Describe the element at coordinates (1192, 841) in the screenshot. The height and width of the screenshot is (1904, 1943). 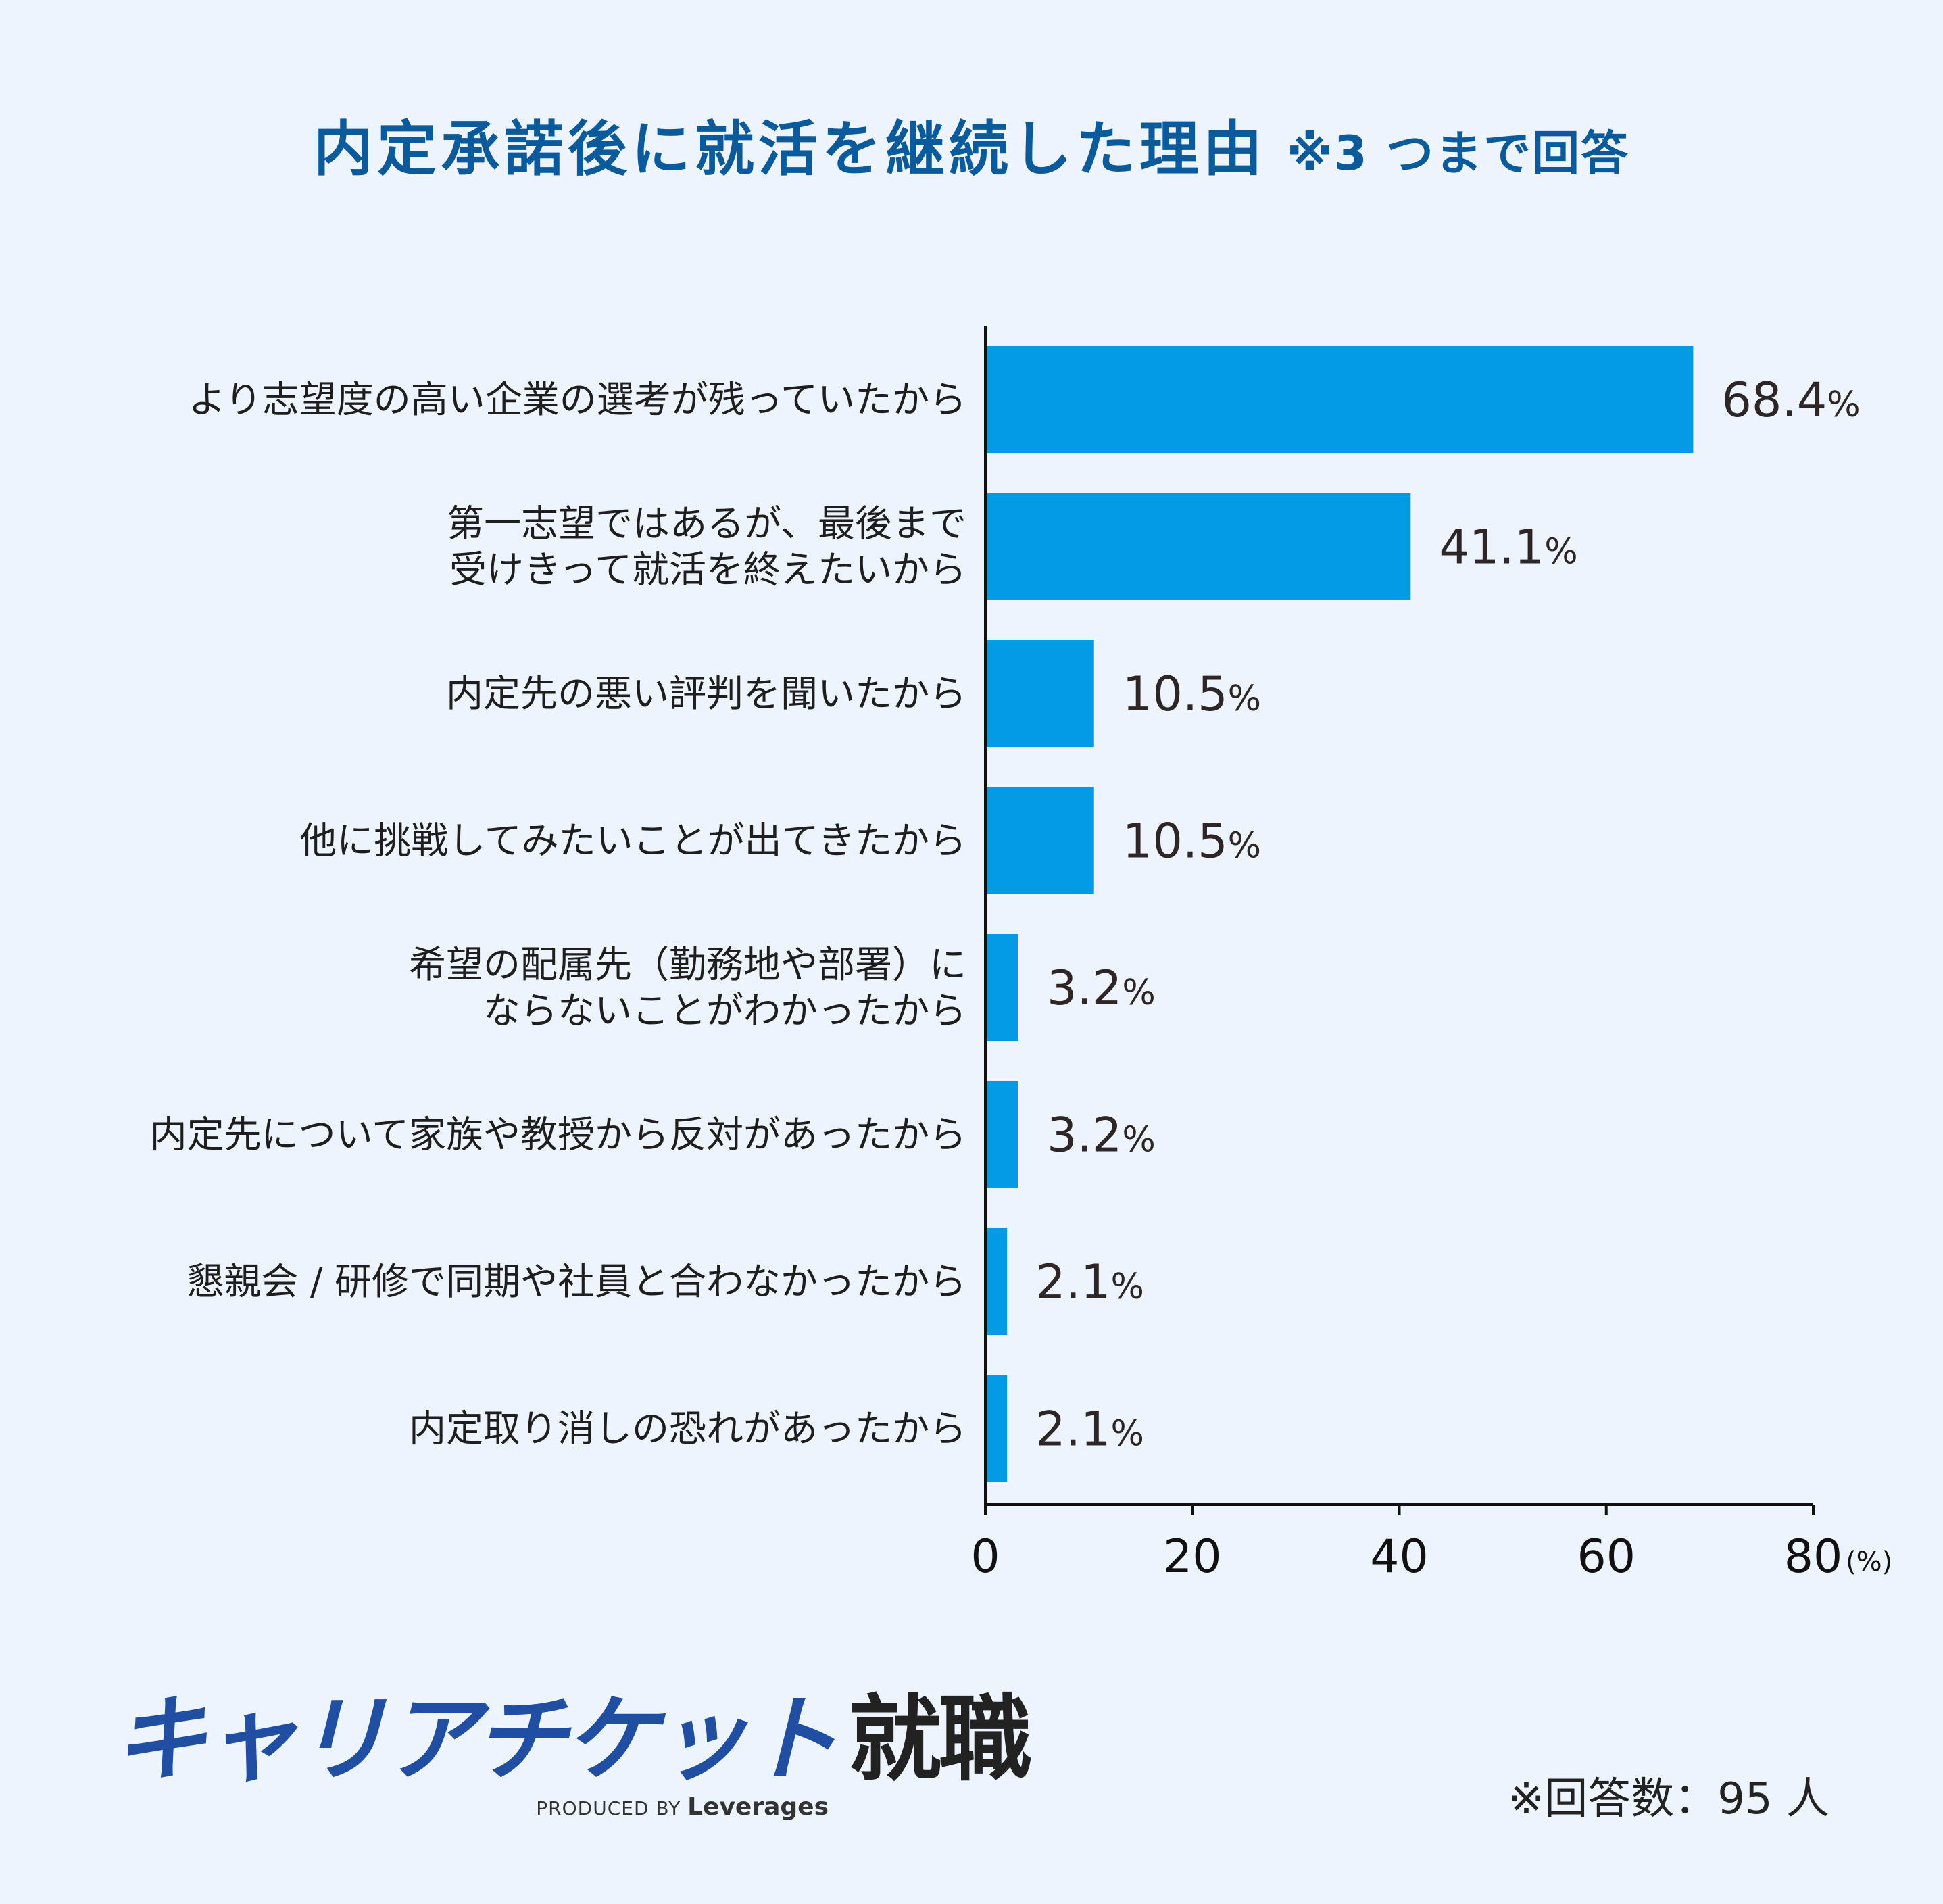
I see `value-label-4: 10.5%` at that location.